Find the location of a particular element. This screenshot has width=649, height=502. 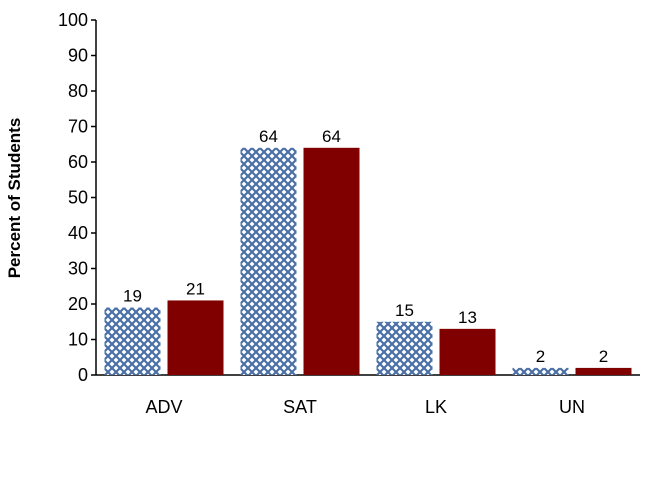

y-tick-label: 10 is located at coordinates (78, 340).